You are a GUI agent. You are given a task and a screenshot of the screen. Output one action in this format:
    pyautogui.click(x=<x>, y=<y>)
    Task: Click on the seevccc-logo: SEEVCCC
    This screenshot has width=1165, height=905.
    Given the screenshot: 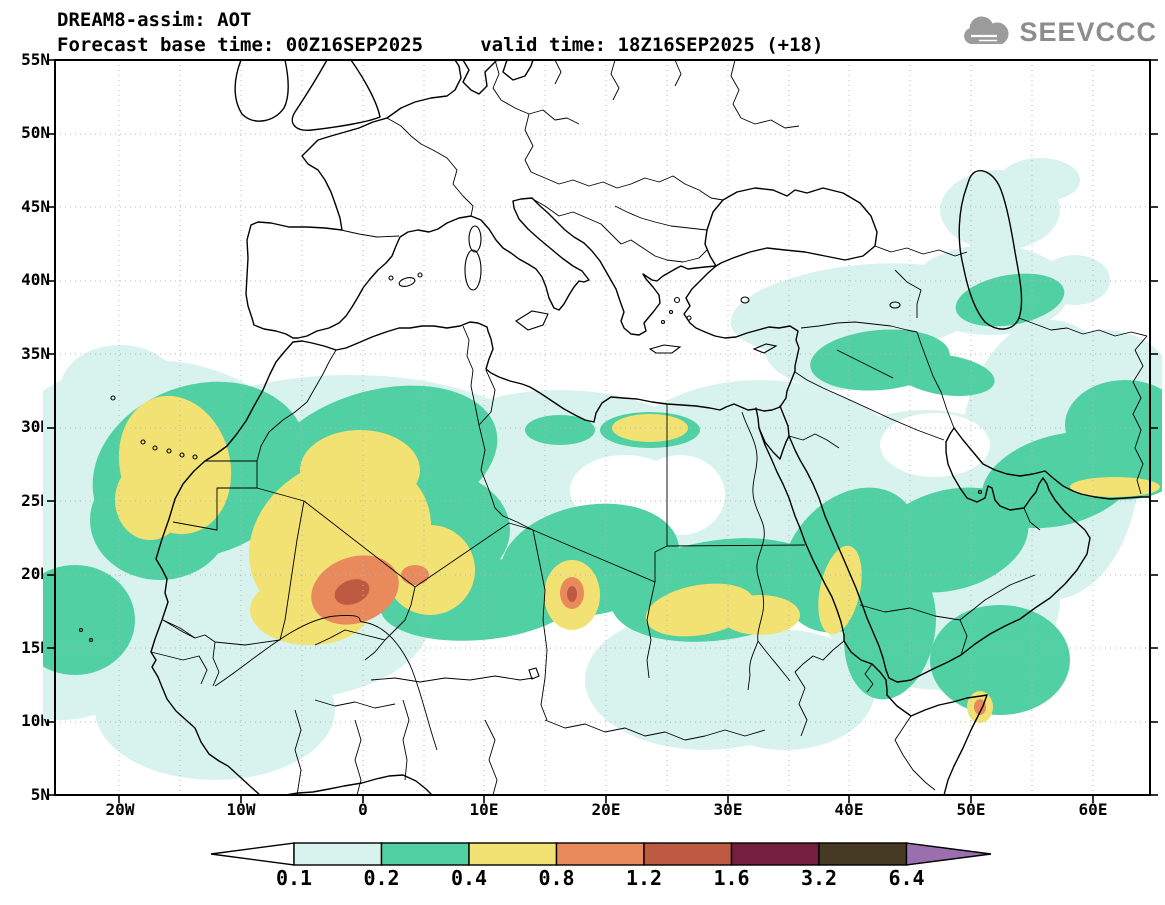 What is the action you would take?
    pyautogui.click(x=1058, y=32)
    